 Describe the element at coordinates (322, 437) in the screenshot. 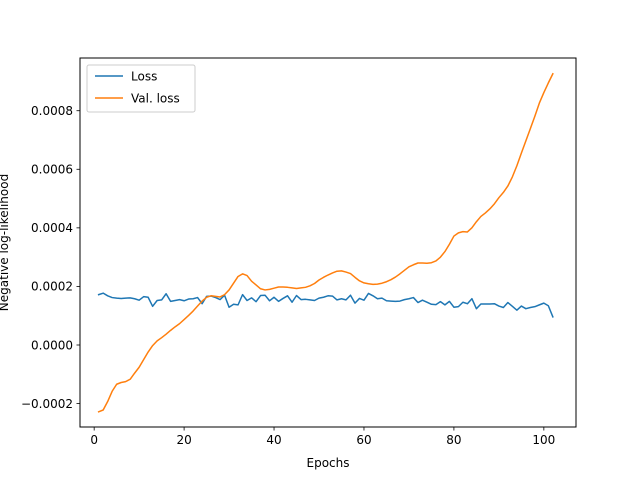

I see `x-axis: 0 20 40 60 80 100` at that location.